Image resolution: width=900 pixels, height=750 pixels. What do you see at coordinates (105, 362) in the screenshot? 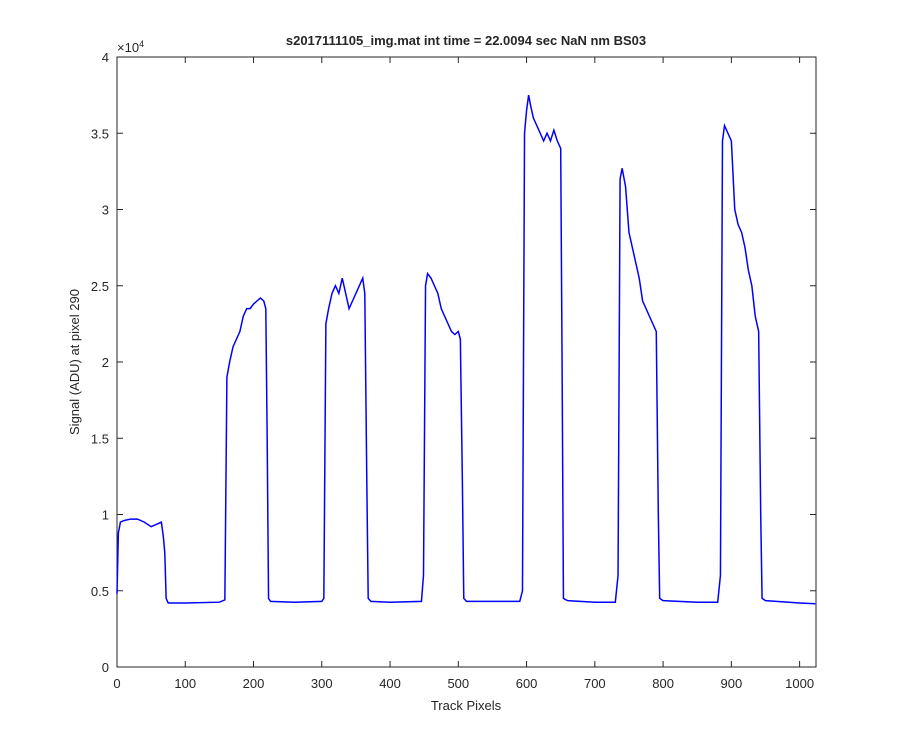
I see `y-tick-label: 2` at bounding box center [105, 362].